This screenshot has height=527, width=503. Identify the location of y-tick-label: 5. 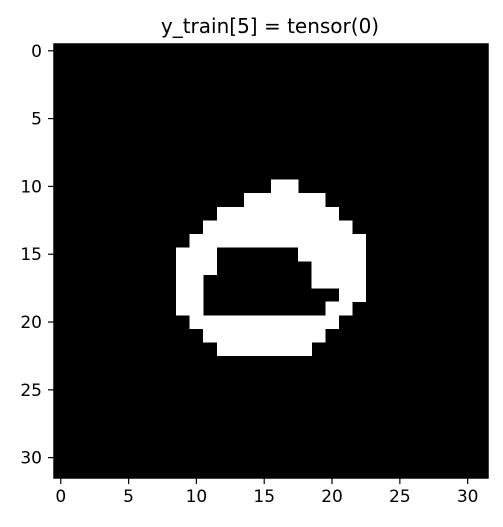
(36, 120).